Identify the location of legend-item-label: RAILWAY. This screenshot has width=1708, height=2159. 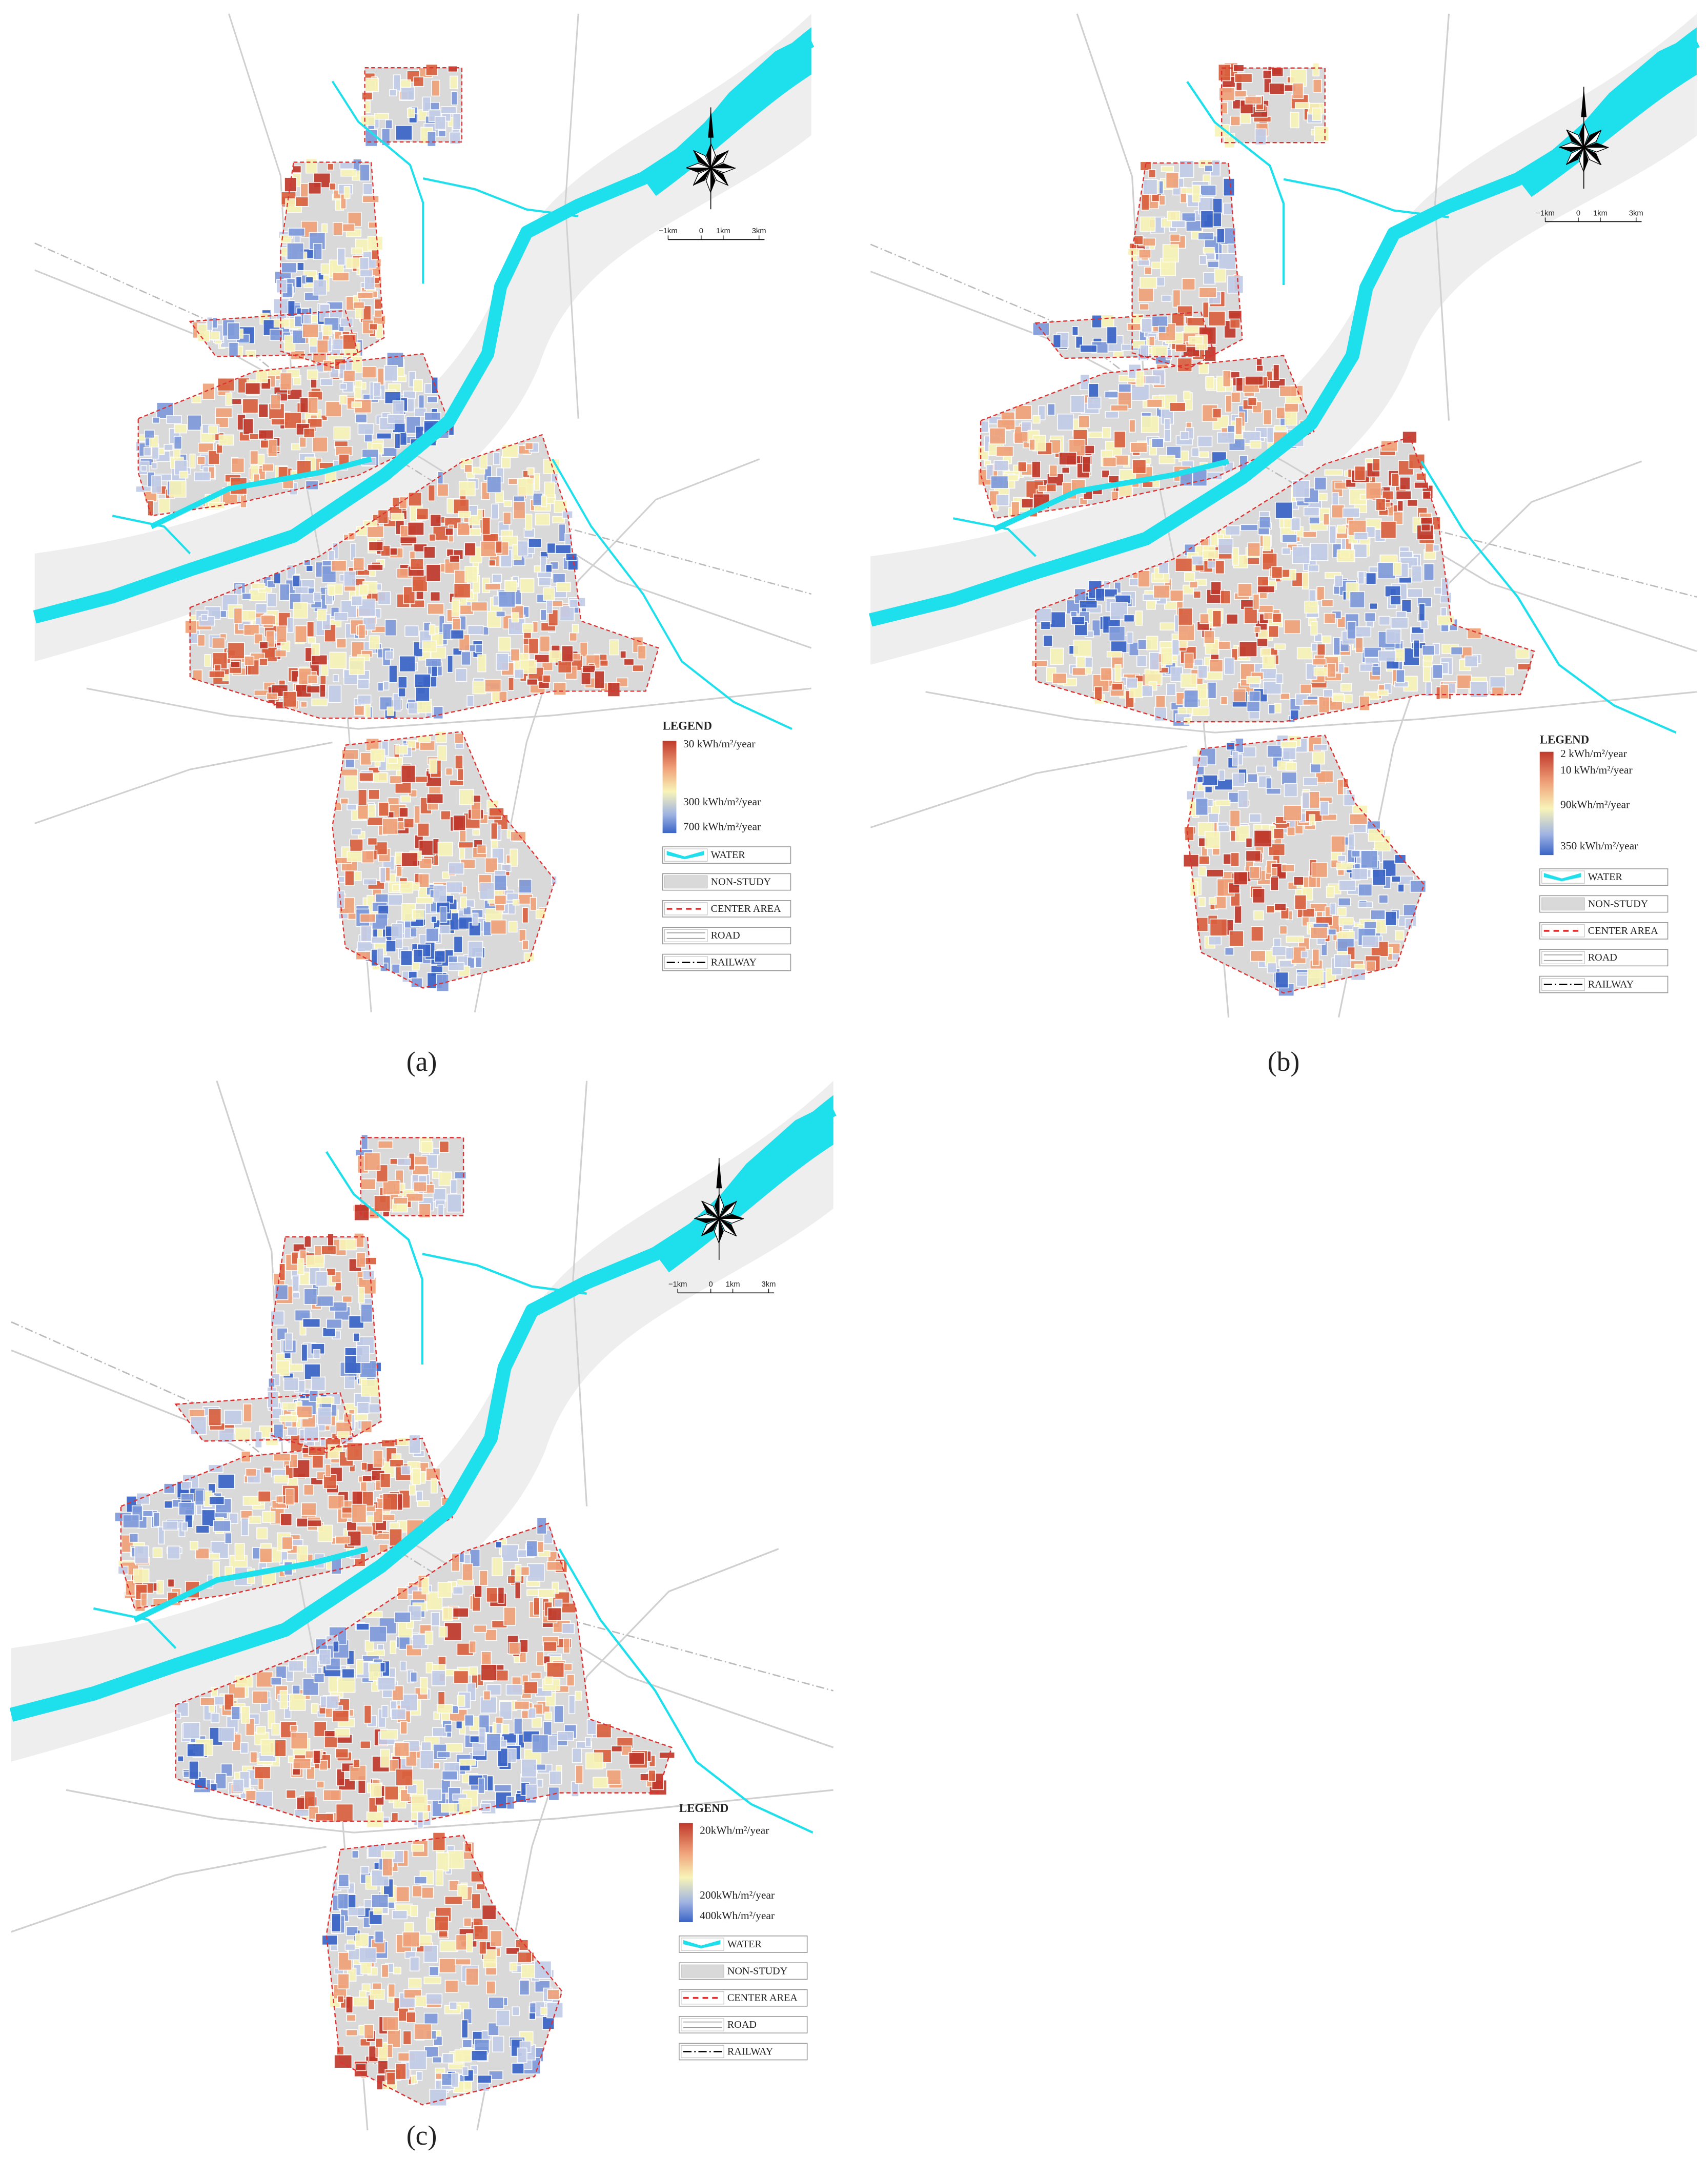
(1611, 984).